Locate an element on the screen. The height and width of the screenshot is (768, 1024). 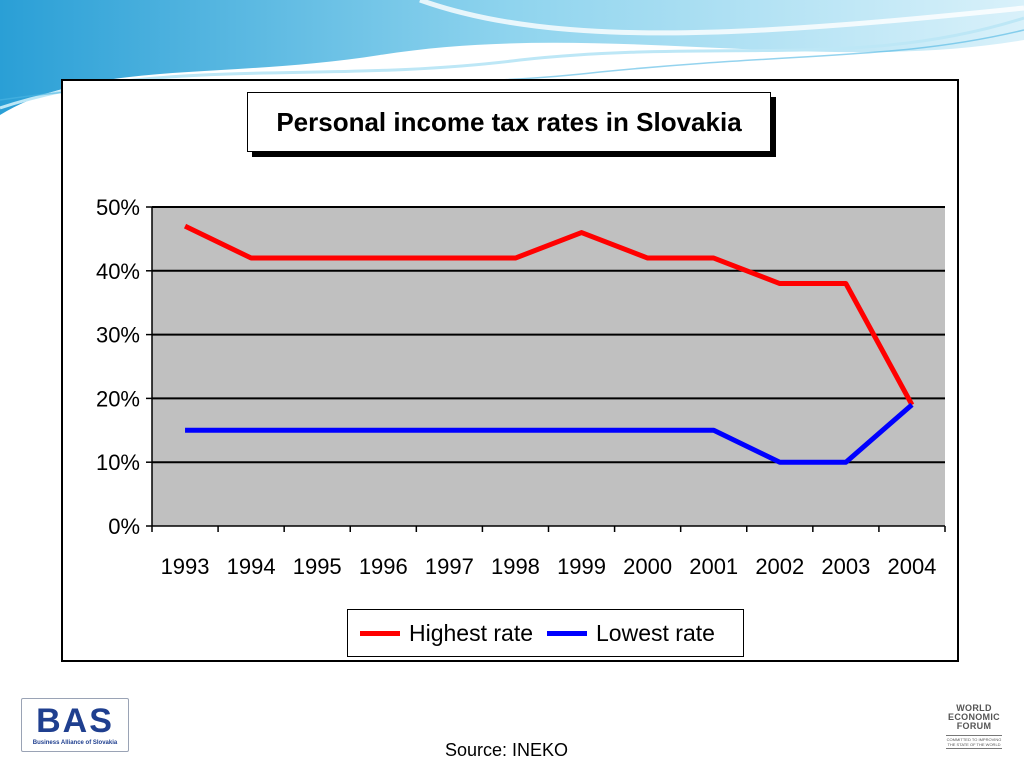
x-tick-label: 1999 is located at coordinates (581, 566).